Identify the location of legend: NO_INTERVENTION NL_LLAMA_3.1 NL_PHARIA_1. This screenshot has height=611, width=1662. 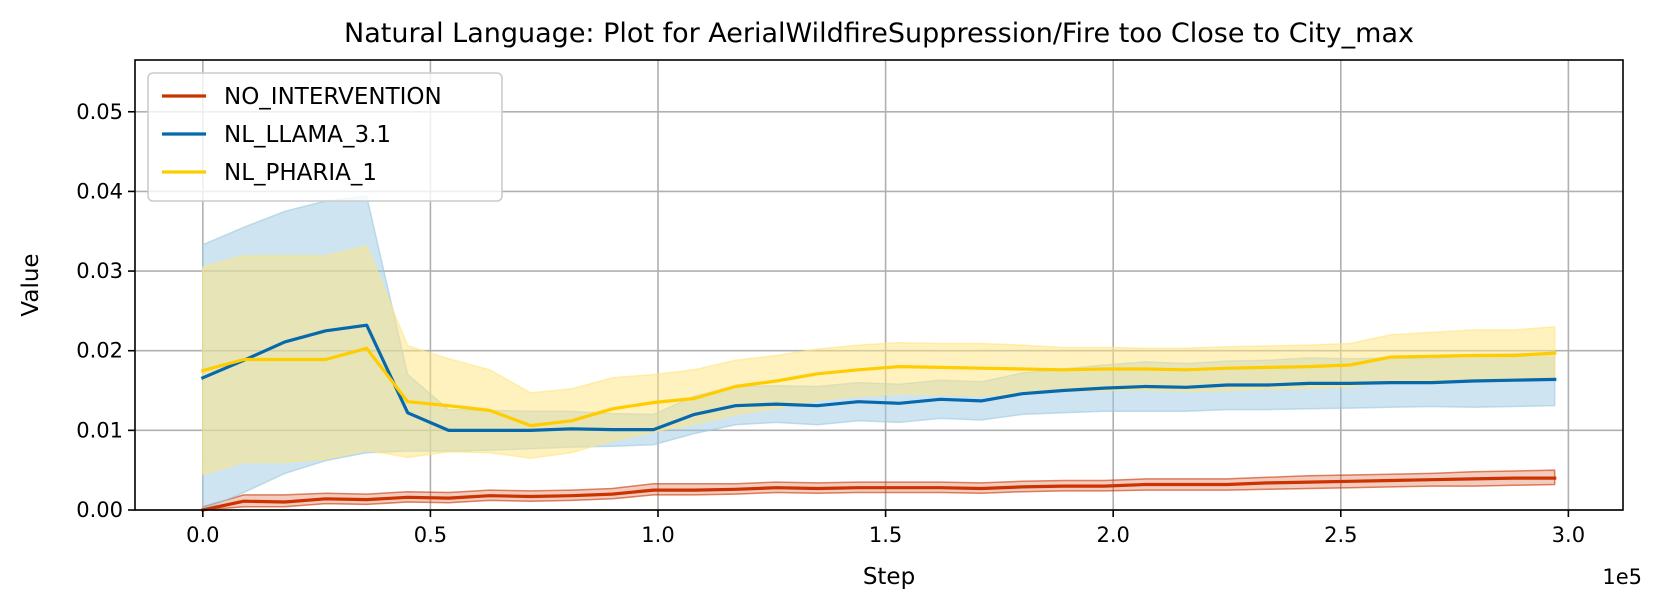
(325, 137).